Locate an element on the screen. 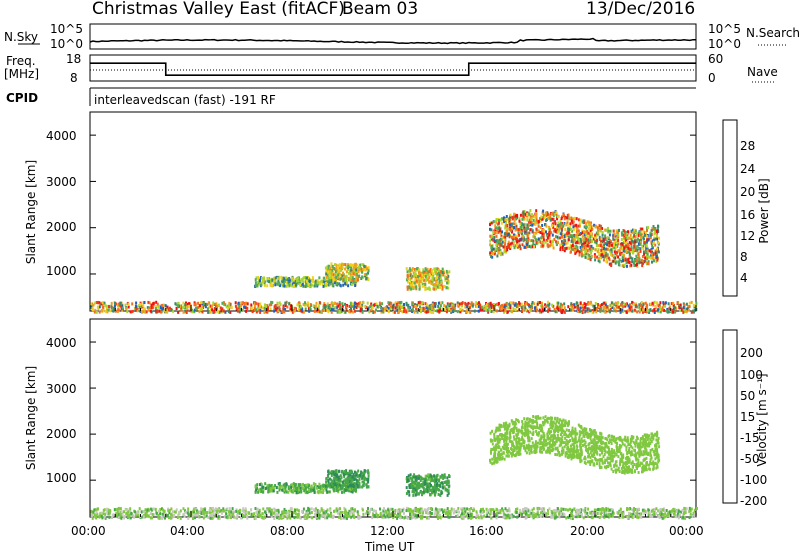 This screenshot has height=554, width=800. power-ytick: 4000 is located at coordinates (61, 136).